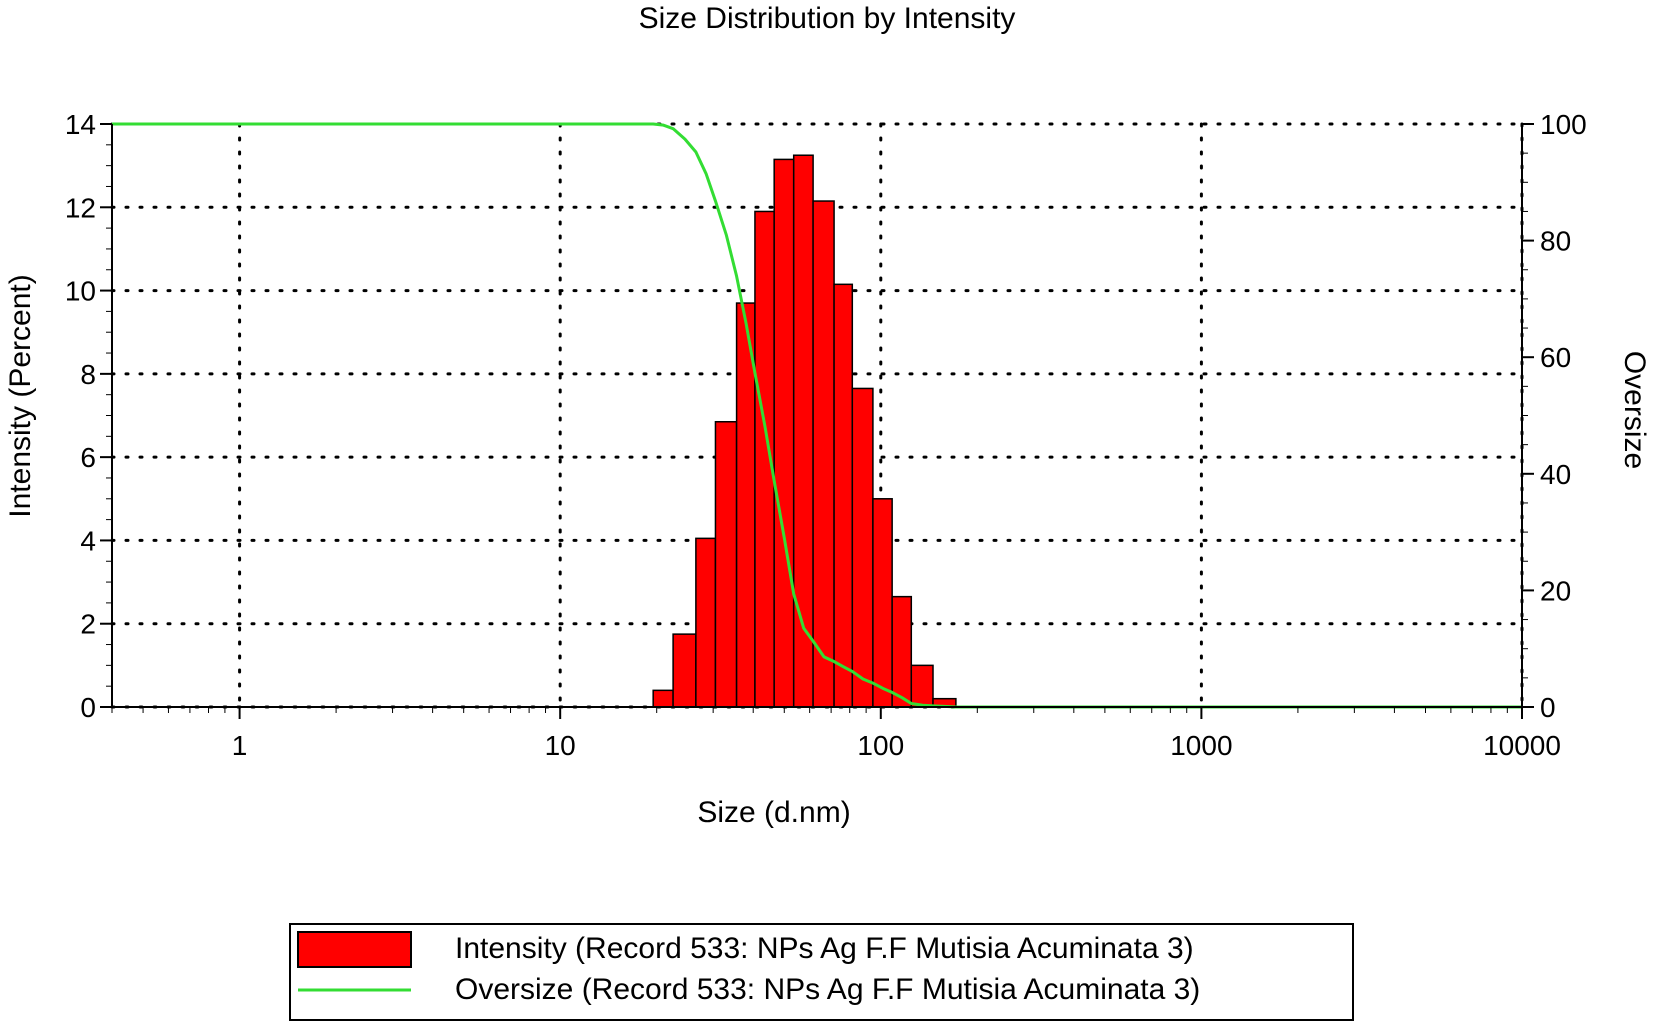 This screenshot has height=1021, width=1654. I want to click on y-tick-label: 14, so click(80, 124).